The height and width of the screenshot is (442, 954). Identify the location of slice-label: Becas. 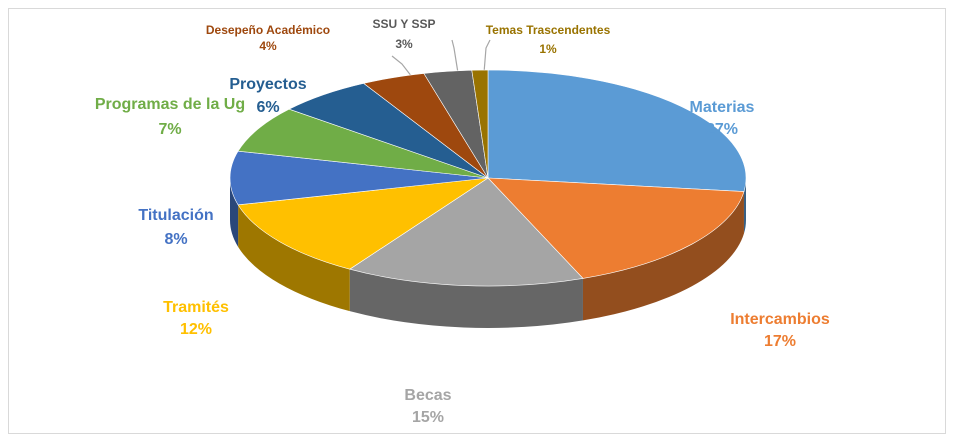
(427, 395).